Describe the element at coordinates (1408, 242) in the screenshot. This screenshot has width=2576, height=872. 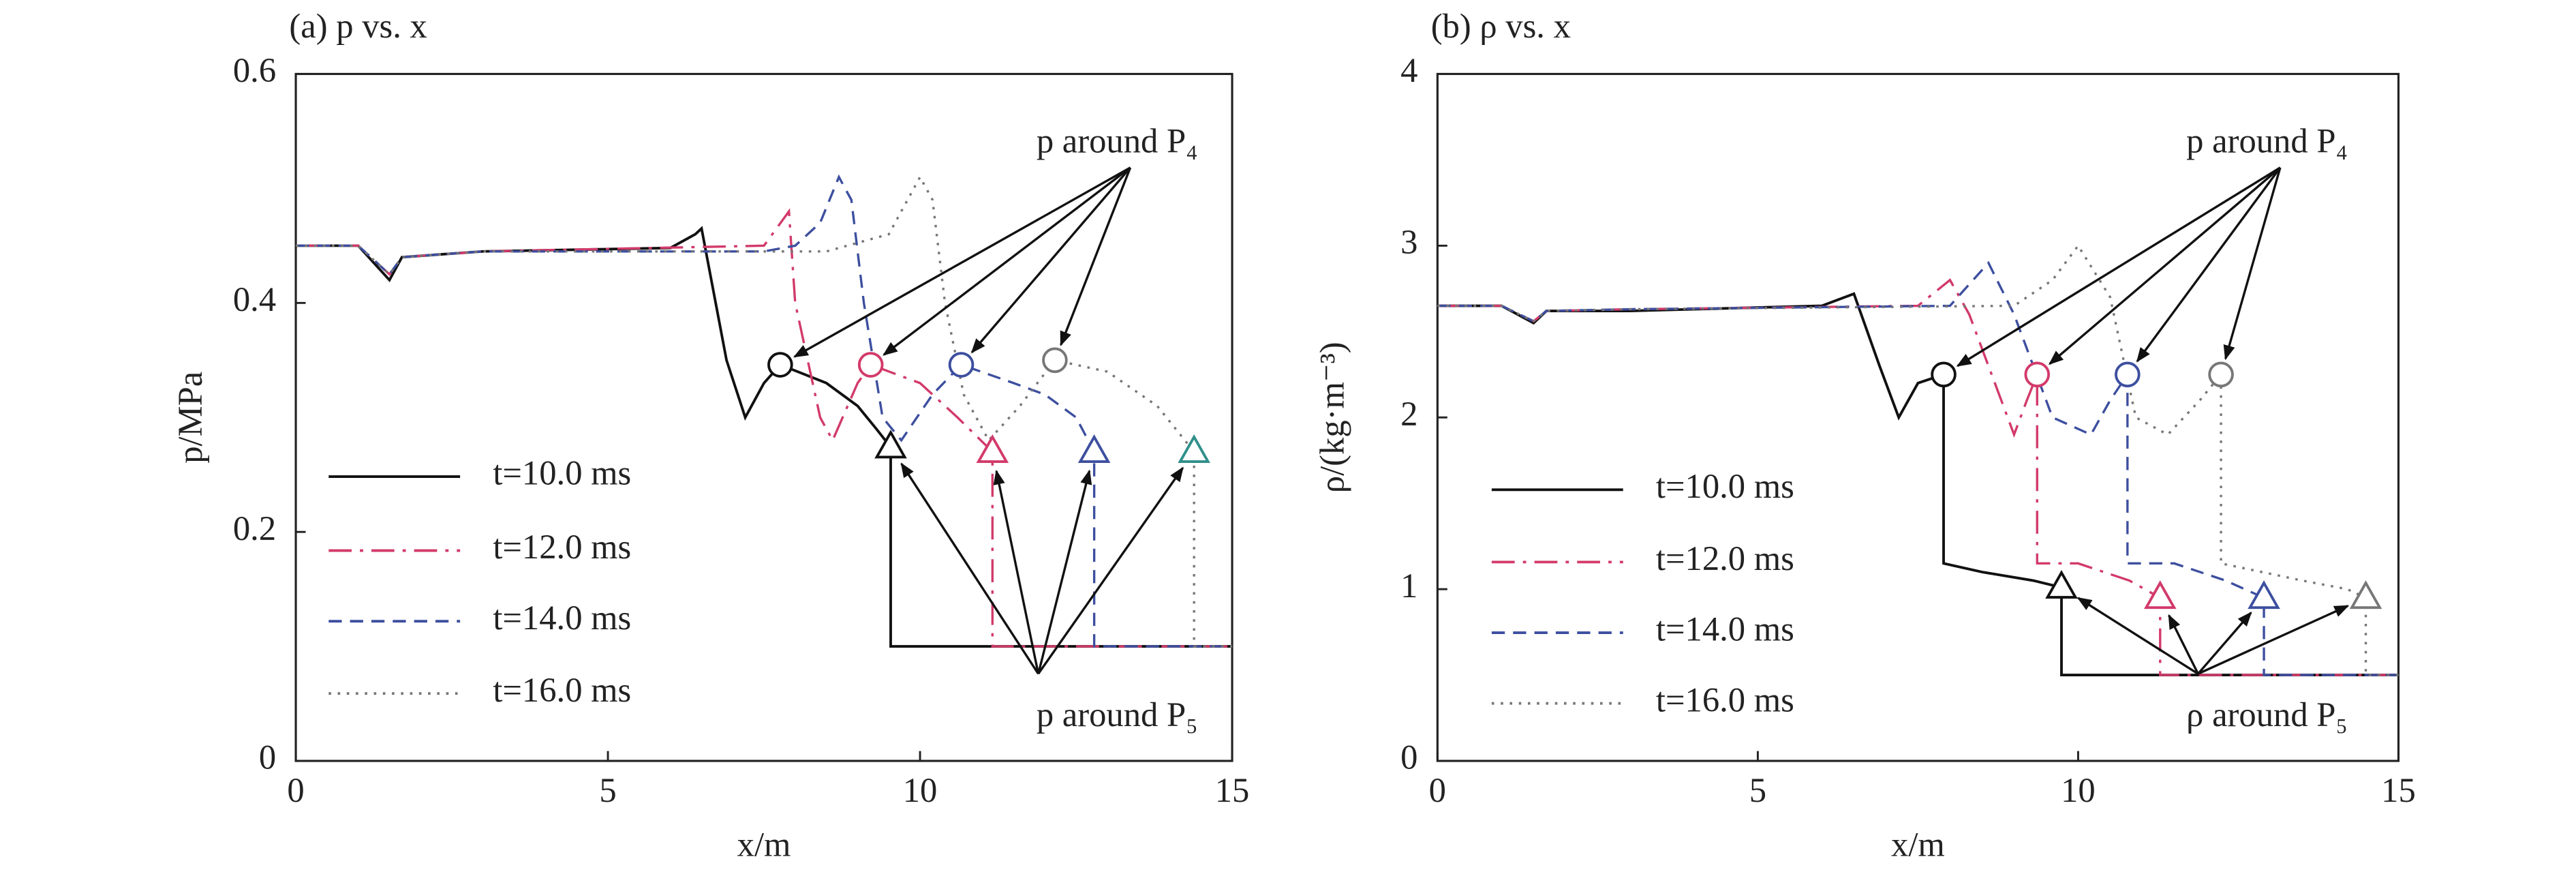
I see `y-tick-label: 3` at that location.